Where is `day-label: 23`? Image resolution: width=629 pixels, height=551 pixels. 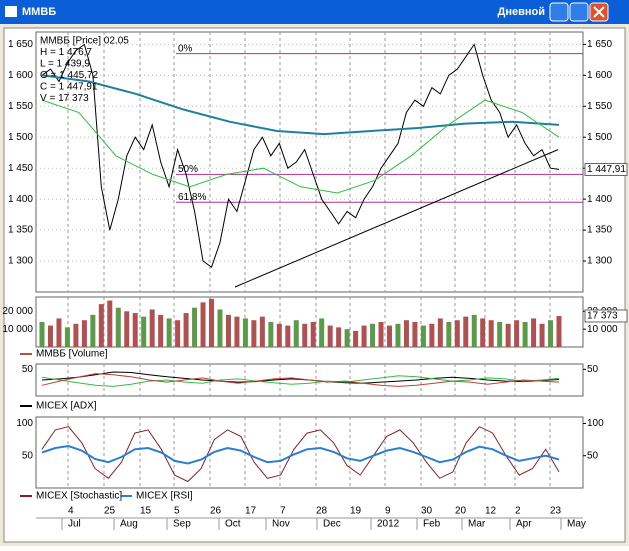 day-label: 23 is located at coordinates (556, 511).